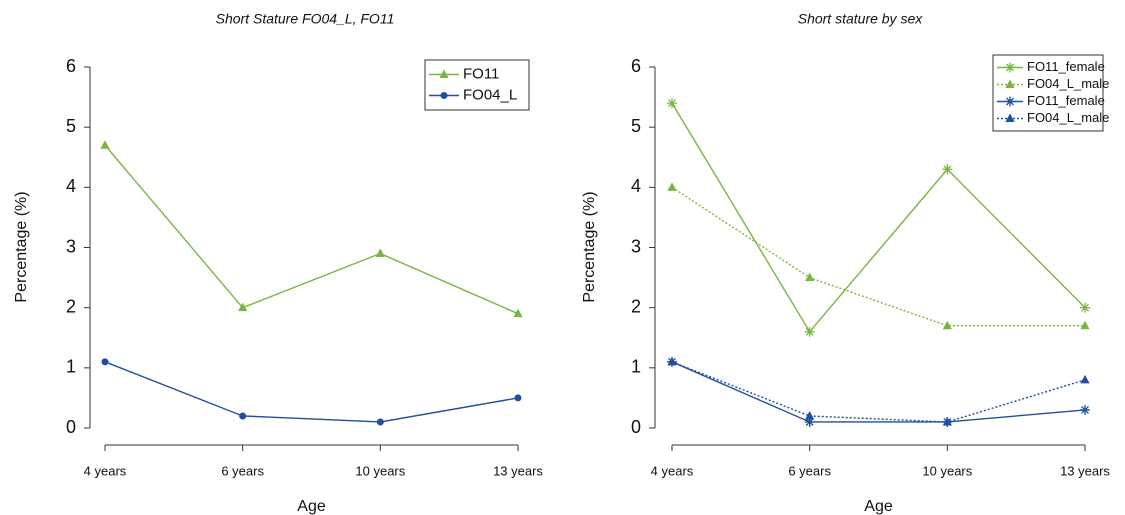 The image size is (1125, 515). Describe the element at coordinates (490, 94) in the screenshot. I see `legend-label: FO04_L` at that location.